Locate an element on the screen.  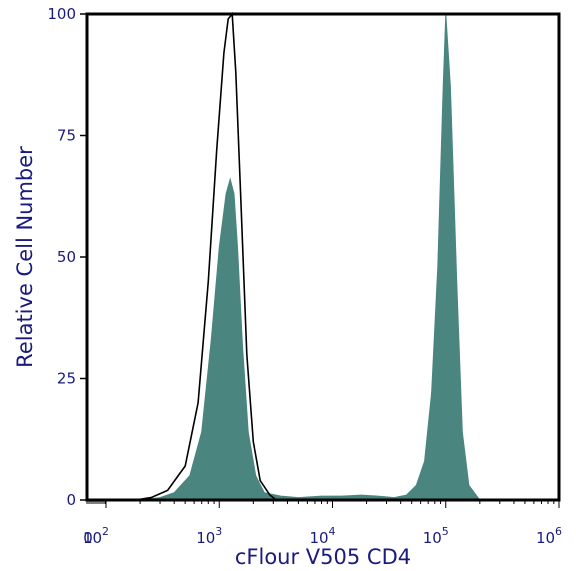
y-tick-label: 50 is located at coordinates (66, 257).